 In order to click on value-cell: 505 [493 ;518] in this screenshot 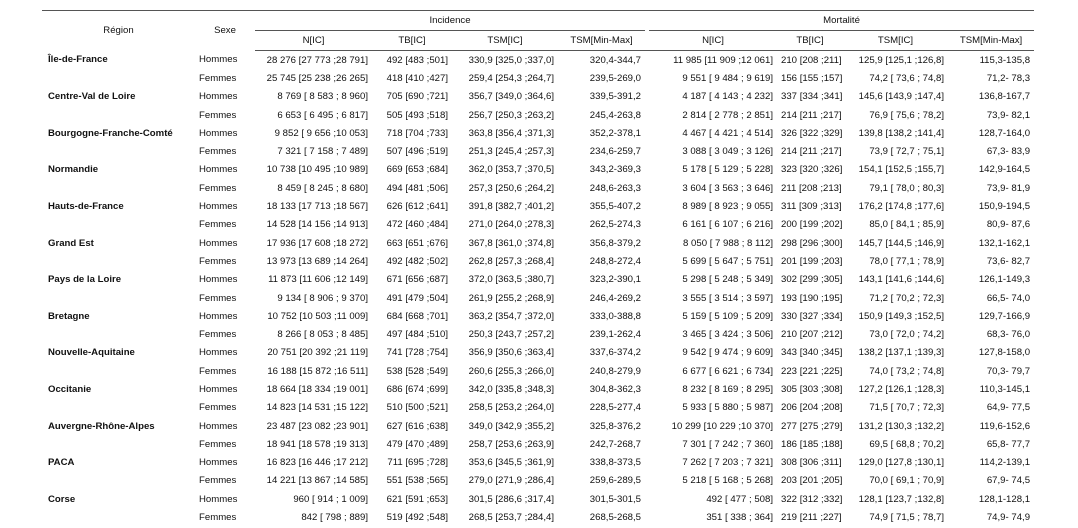, I will do `click(417, 115)`.